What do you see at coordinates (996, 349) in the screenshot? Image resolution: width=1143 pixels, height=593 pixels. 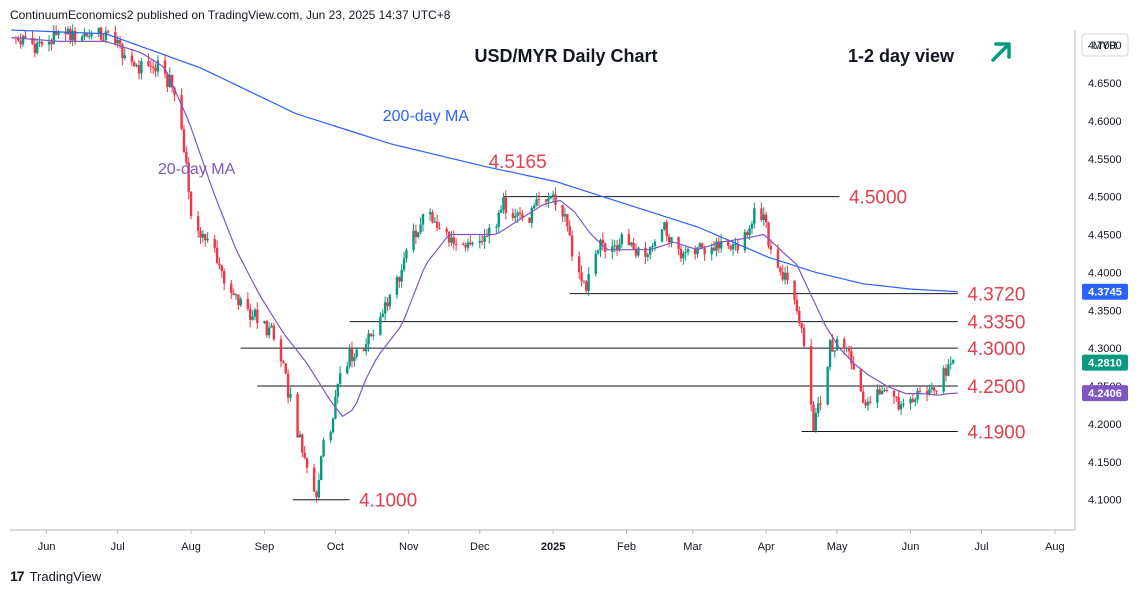 I see `level-label: 4.3000` at bounding box center [996, 349].